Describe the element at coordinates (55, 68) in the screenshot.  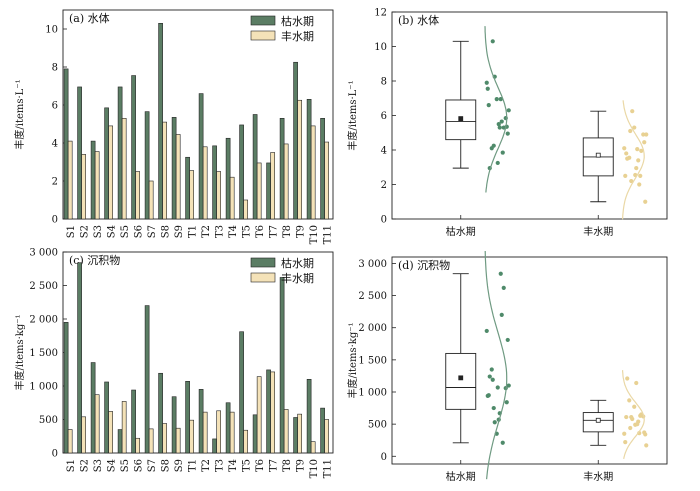
I see `y-tick-label: 8` at that location.